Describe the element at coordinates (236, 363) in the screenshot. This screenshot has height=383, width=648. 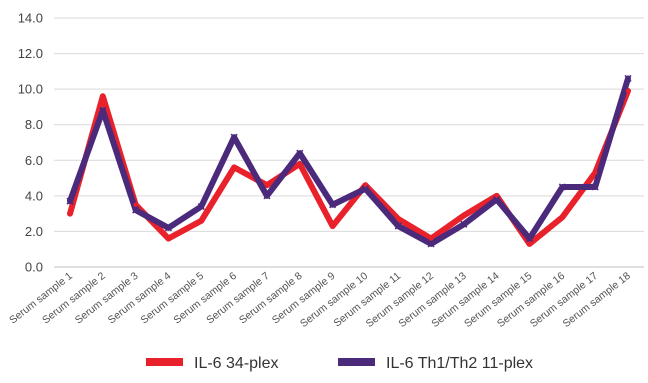
I see `legend-label: IL-6 34-plex` at that location.